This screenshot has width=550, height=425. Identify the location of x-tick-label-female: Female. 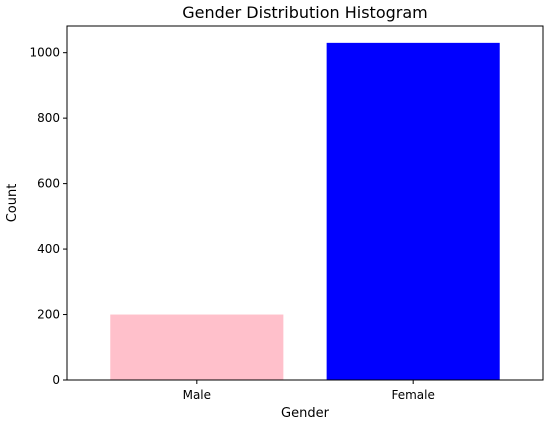
(412, 395).